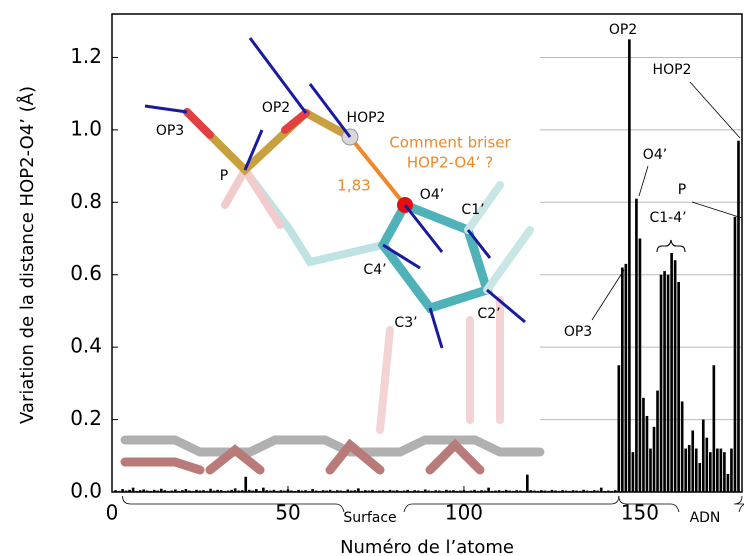 Image resolution: width=744 pixels, height=556 pixels. I want to click on y-tick-label: 0.8, so click(86, 201).